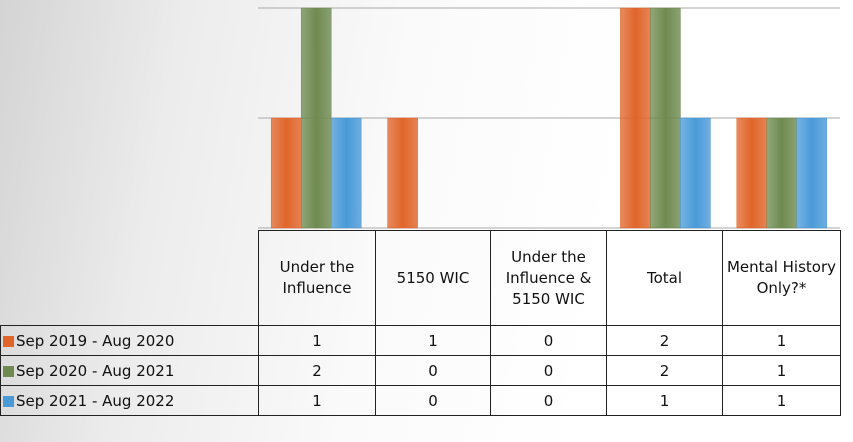 This screenshot has height=442, width=853. What do you see at coordinates (95, 340) in the screenshot?
I see `legend-label: Sep 2019 - Aug 2020` at bounding box center [95, 340].